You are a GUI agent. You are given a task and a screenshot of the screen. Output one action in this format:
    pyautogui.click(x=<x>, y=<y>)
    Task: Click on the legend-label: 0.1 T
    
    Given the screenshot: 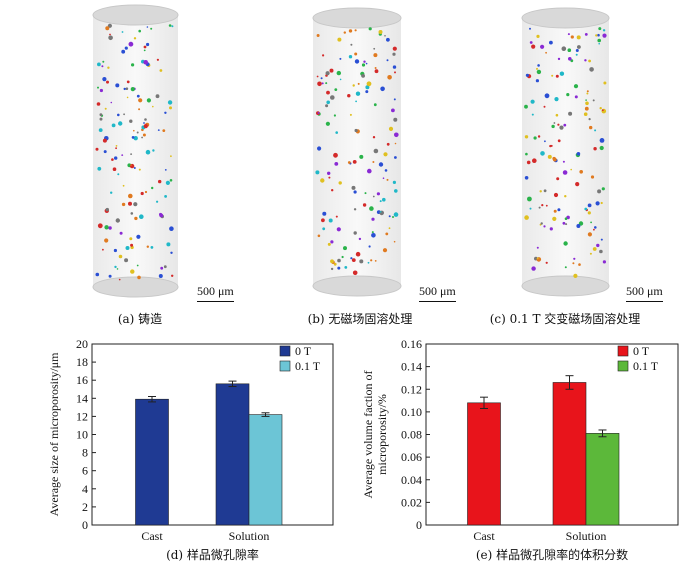 What is the action you would take?
    pyautogui.click(x=646, y=366)
    